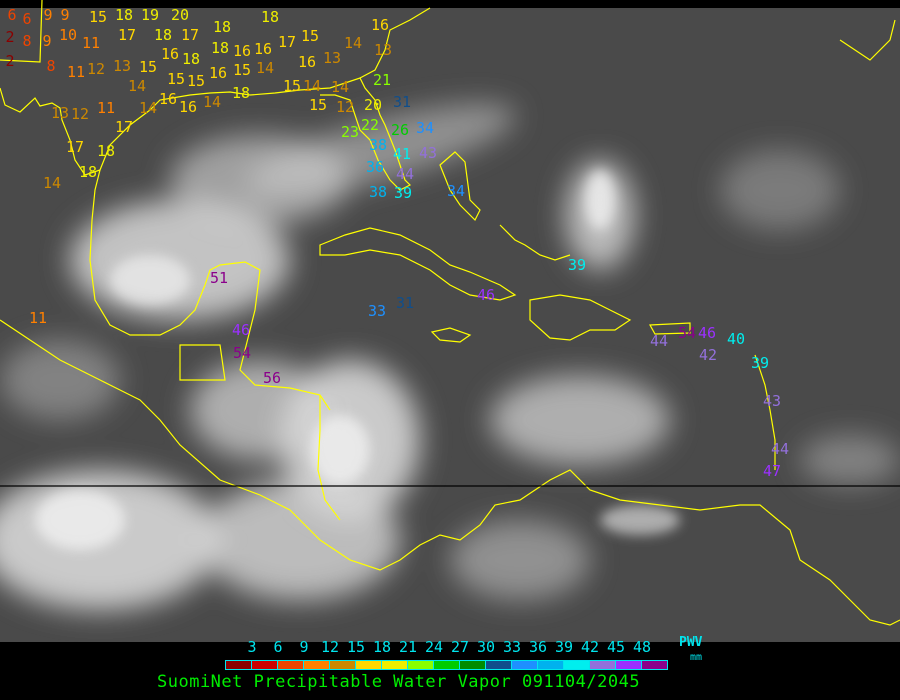 This screenshot has height=700, width=900. Describe the element at coordinates (370, 125) in the screenshot. I see `station-pwv-label: 22` at that location.